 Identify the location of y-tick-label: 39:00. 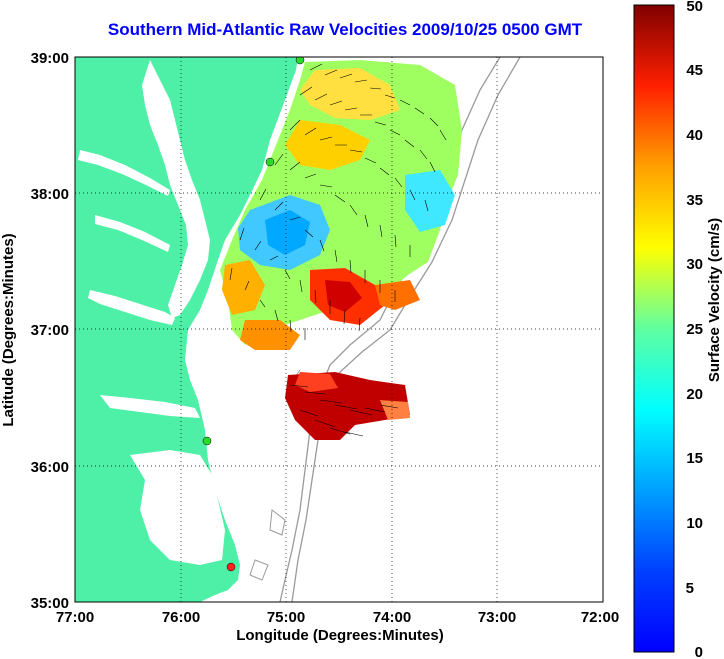
(50, 58).